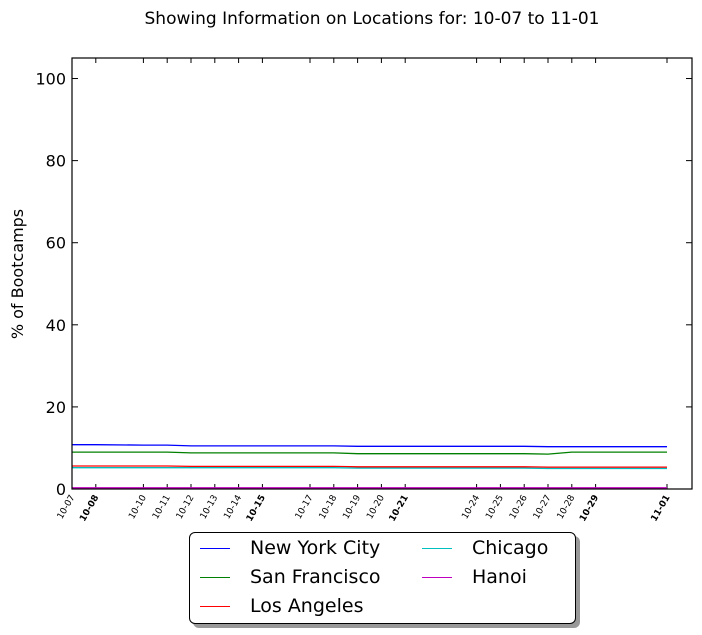 The width and height of the screenshot is (702, 635). Describe the element at coordinates (510, 548) in the screenshot. I see `legend-label: Chicago` at that location.